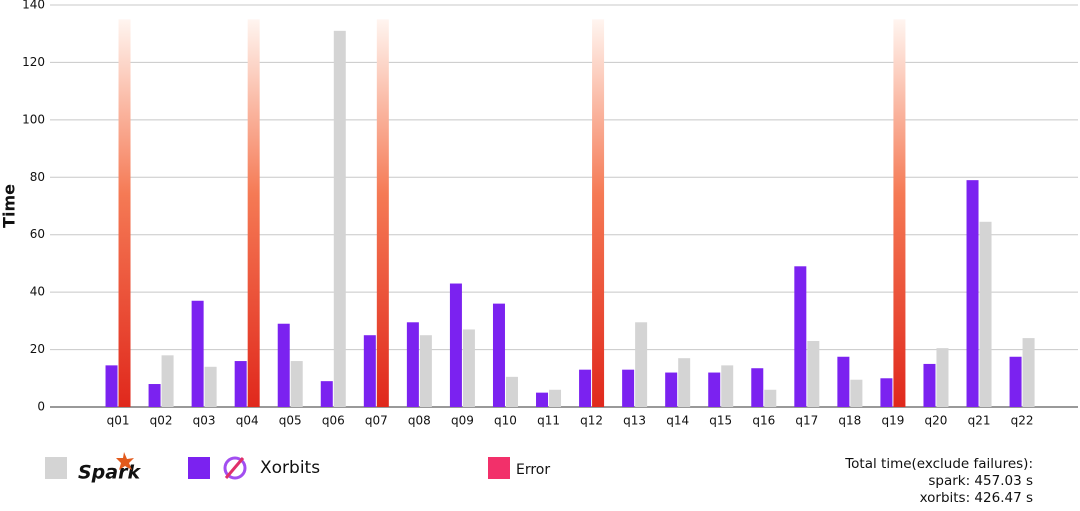  I want to click on y-tick-label: 40, so click(37, 292).